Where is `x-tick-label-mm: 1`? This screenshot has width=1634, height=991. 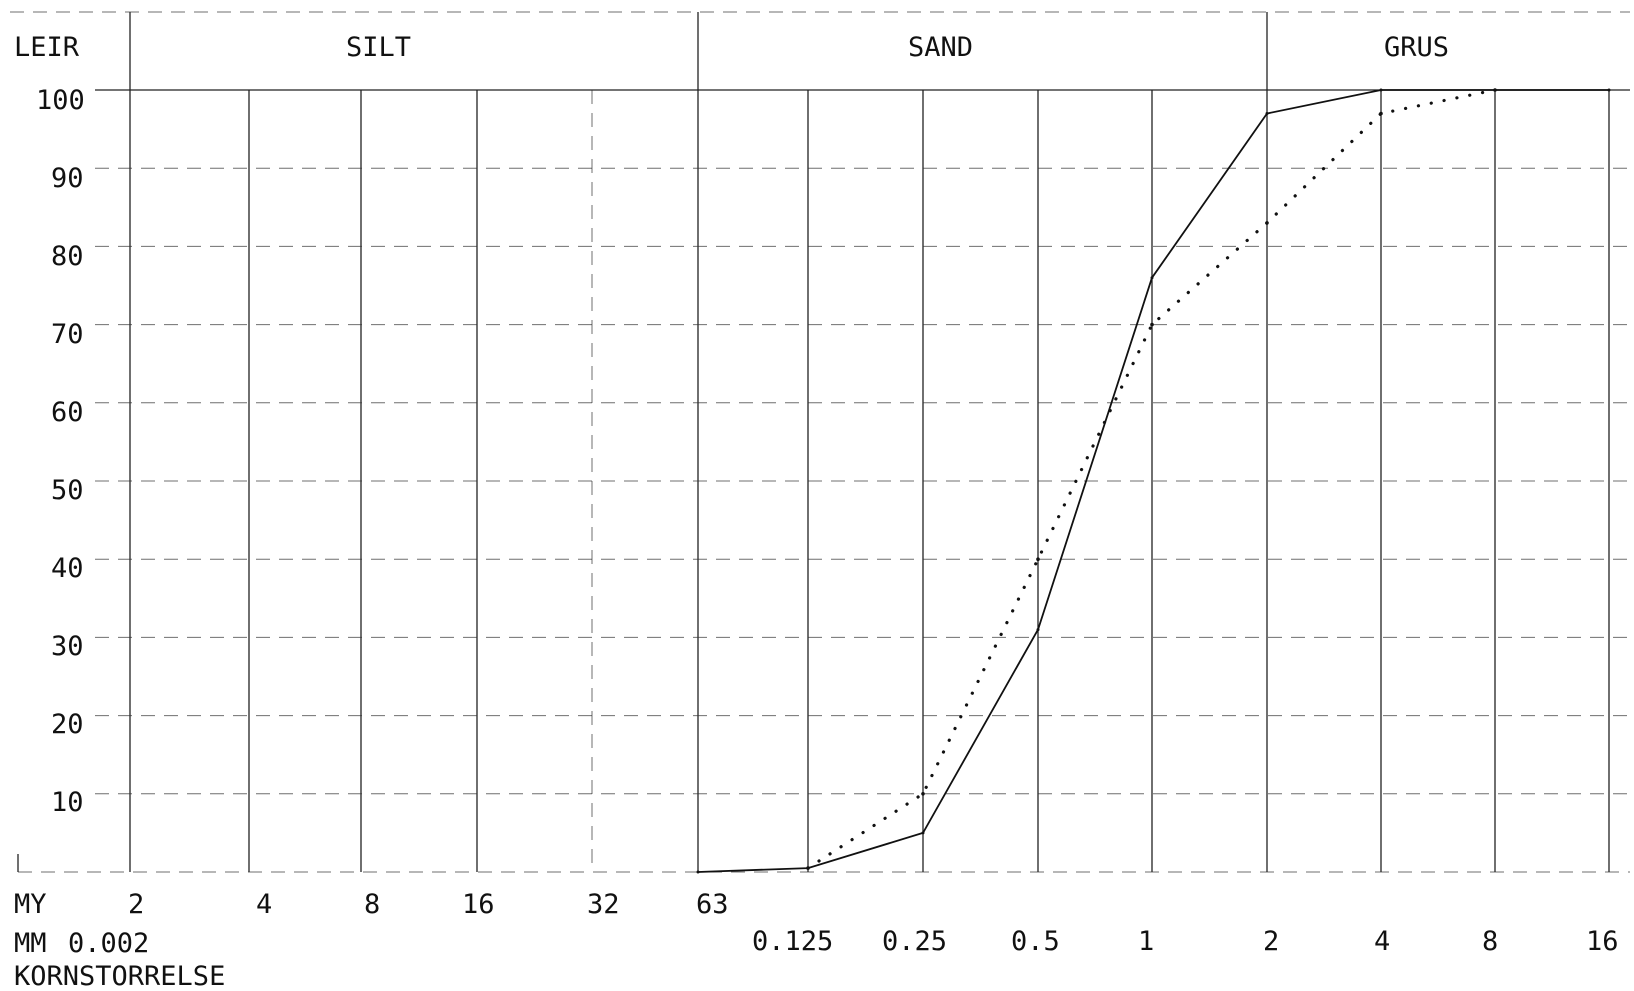
x-tick-label-mm: 1 is located at coordinates (1146, 941).